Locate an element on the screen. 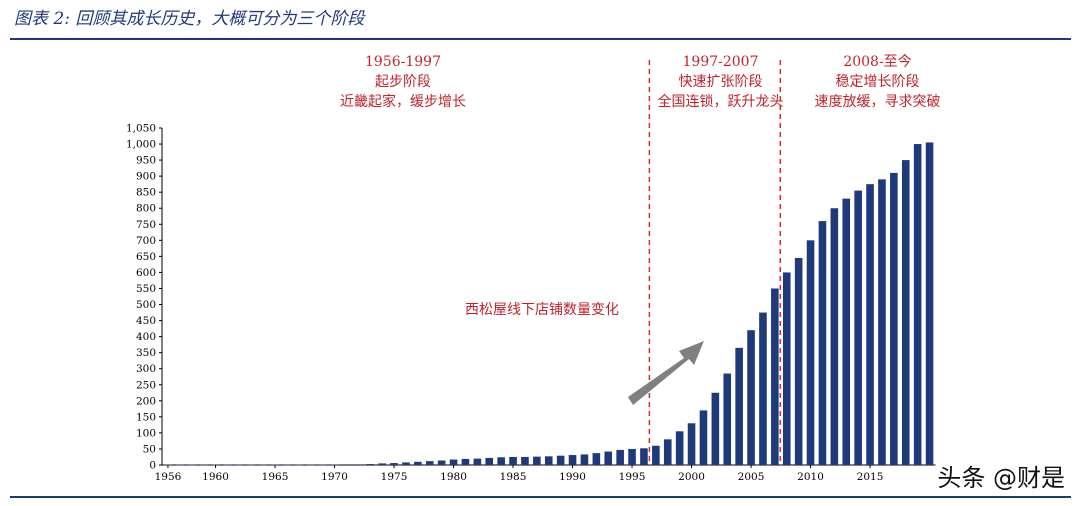 The image size is (1079, 506). y-tick-label: 50 is located at coordinates (149, 449).